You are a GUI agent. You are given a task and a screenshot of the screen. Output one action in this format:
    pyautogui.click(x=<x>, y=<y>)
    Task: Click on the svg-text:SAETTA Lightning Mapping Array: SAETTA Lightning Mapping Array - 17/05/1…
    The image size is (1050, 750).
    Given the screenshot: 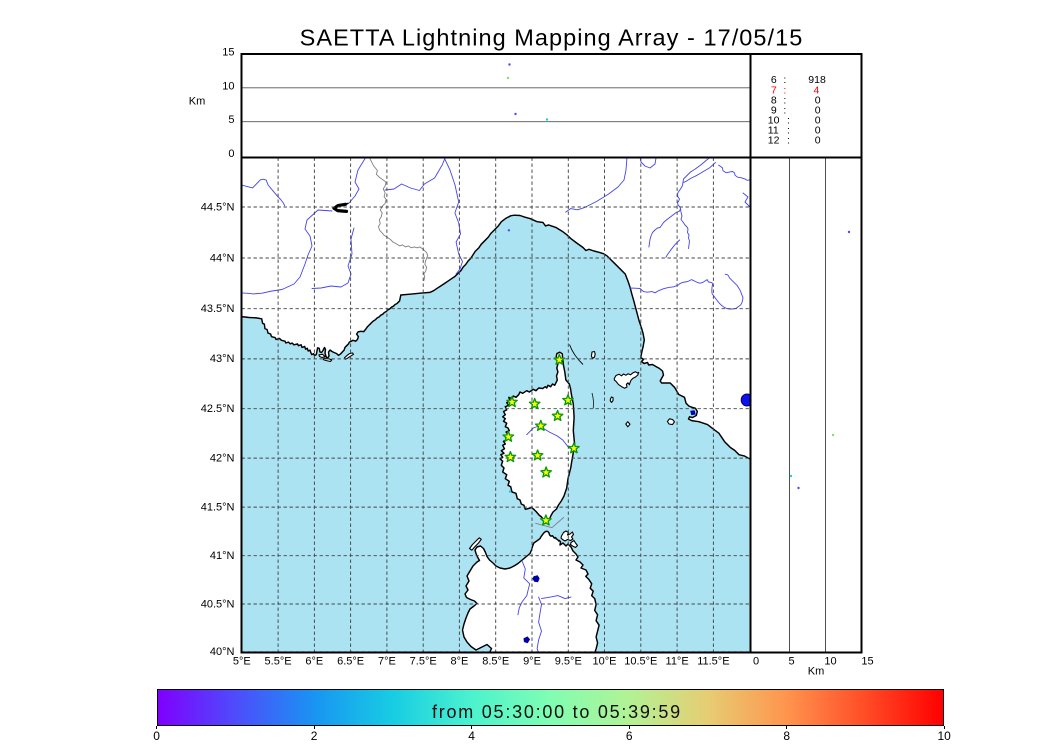 What is the action you would take?
    pyautogui.click(x=552, y=38)
    